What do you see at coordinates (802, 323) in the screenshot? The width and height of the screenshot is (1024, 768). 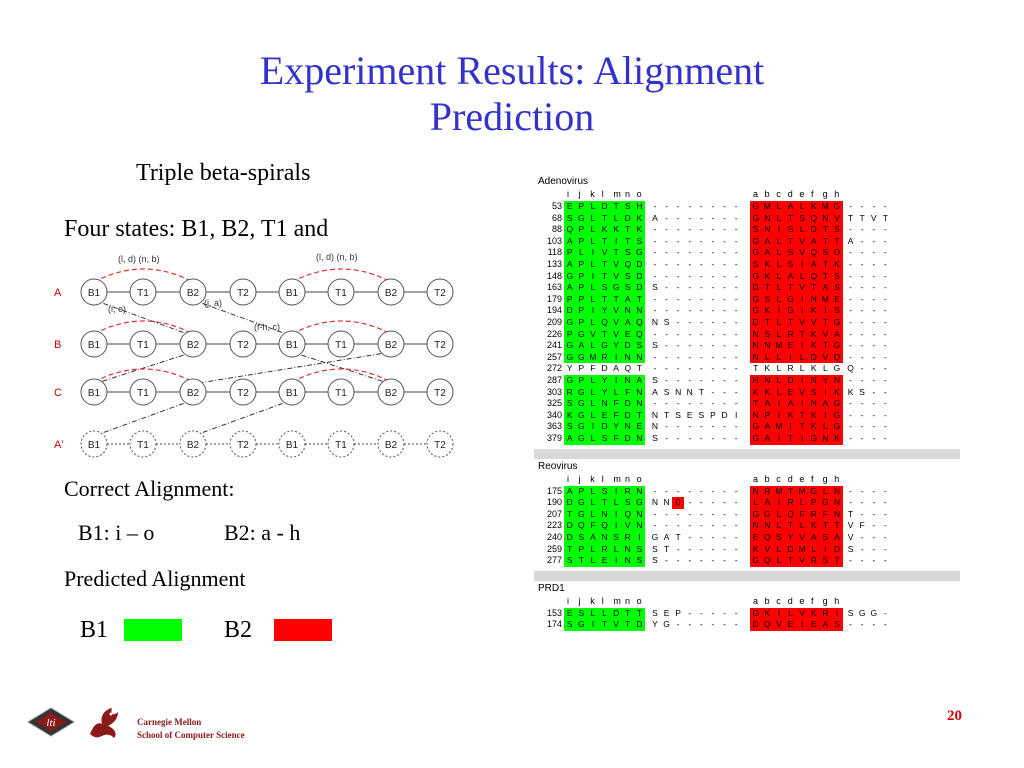 I see `residue-cell: V` at bounding box center [802, 323].